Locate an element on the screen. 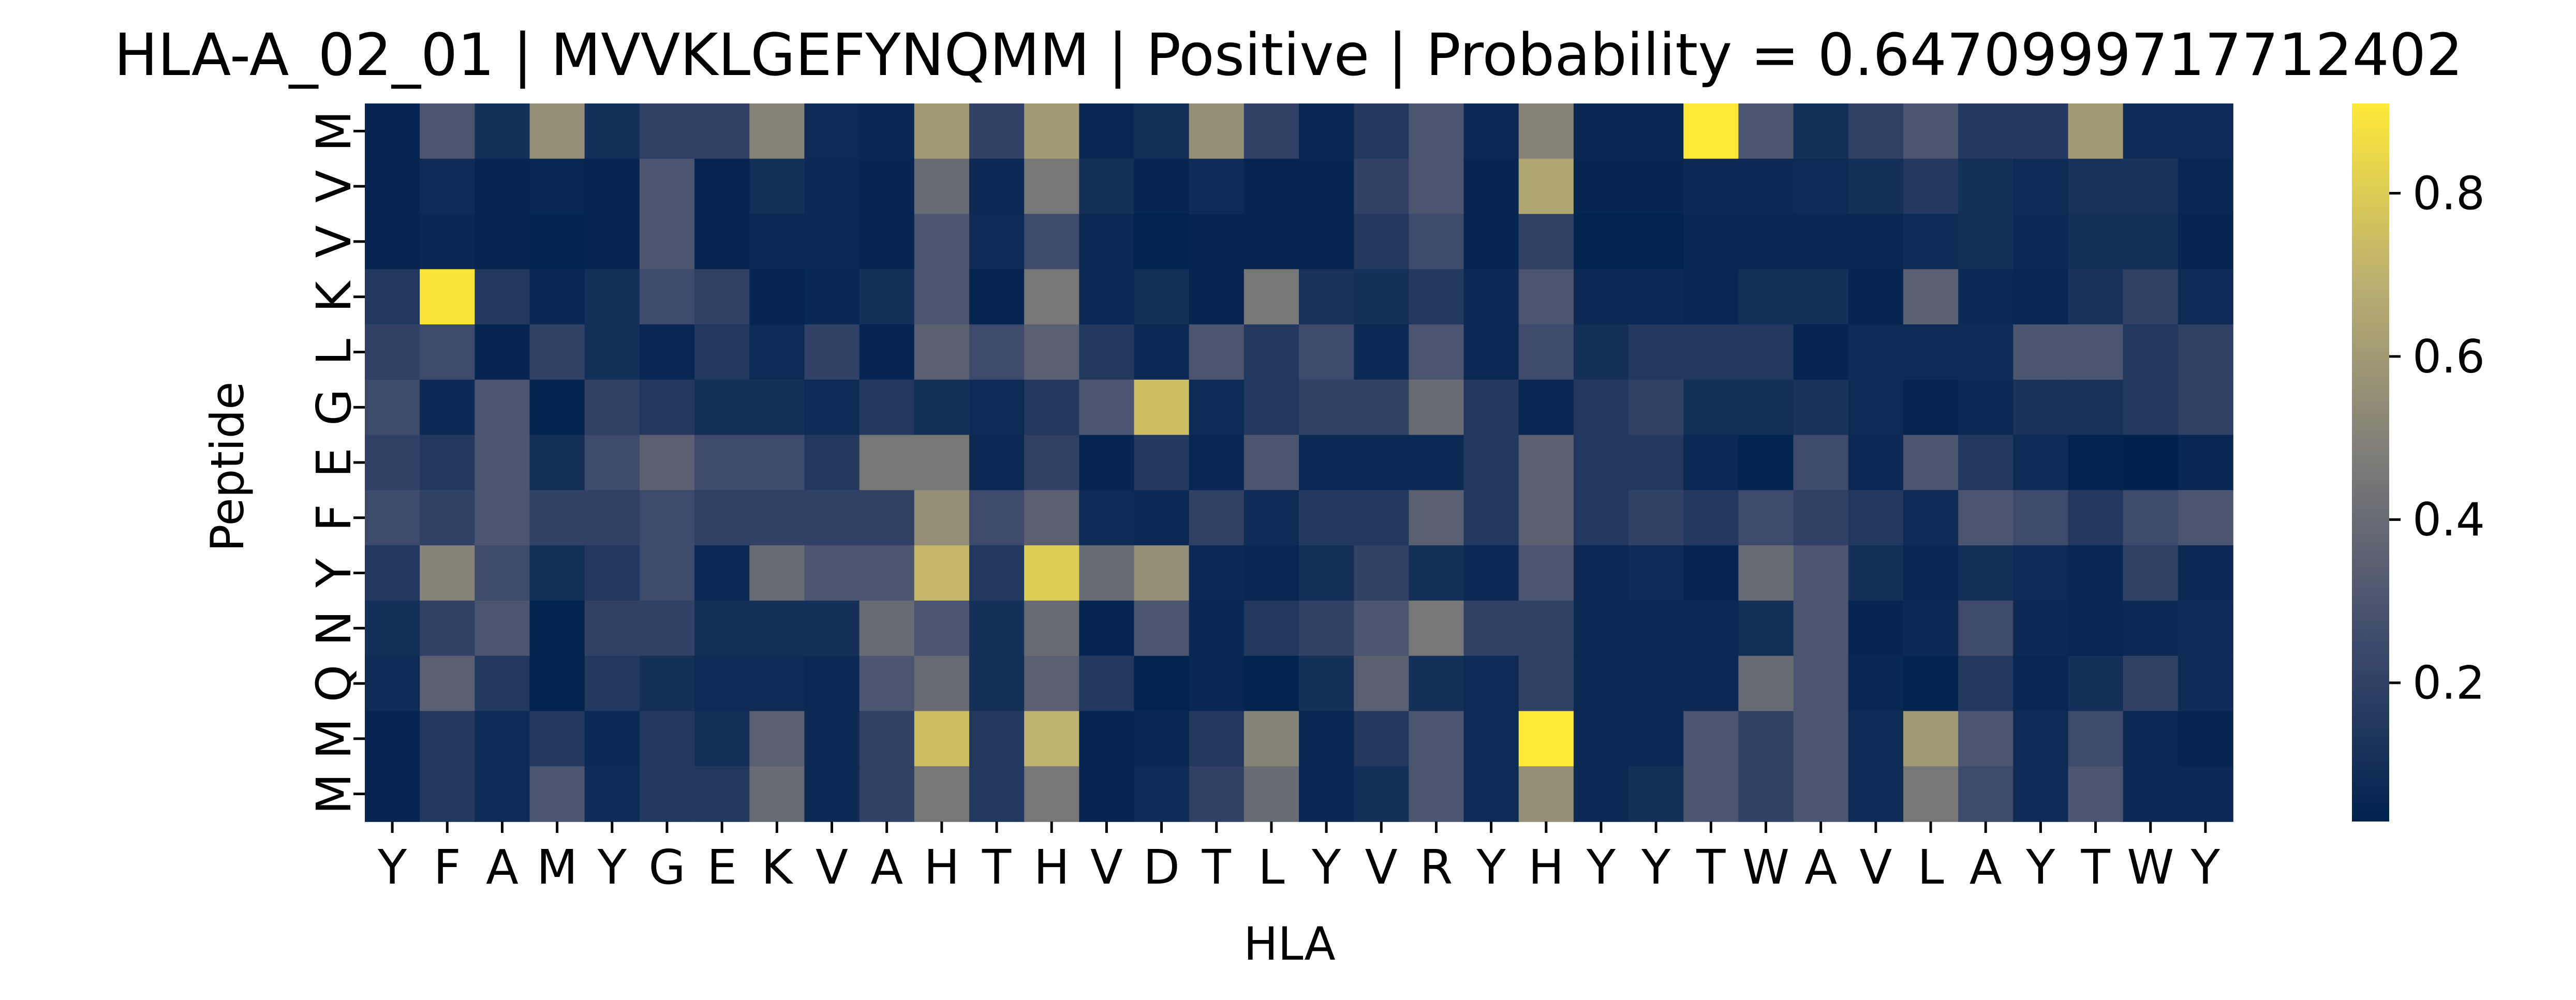  y-tick-label: V is located at coordinates (334, 186).